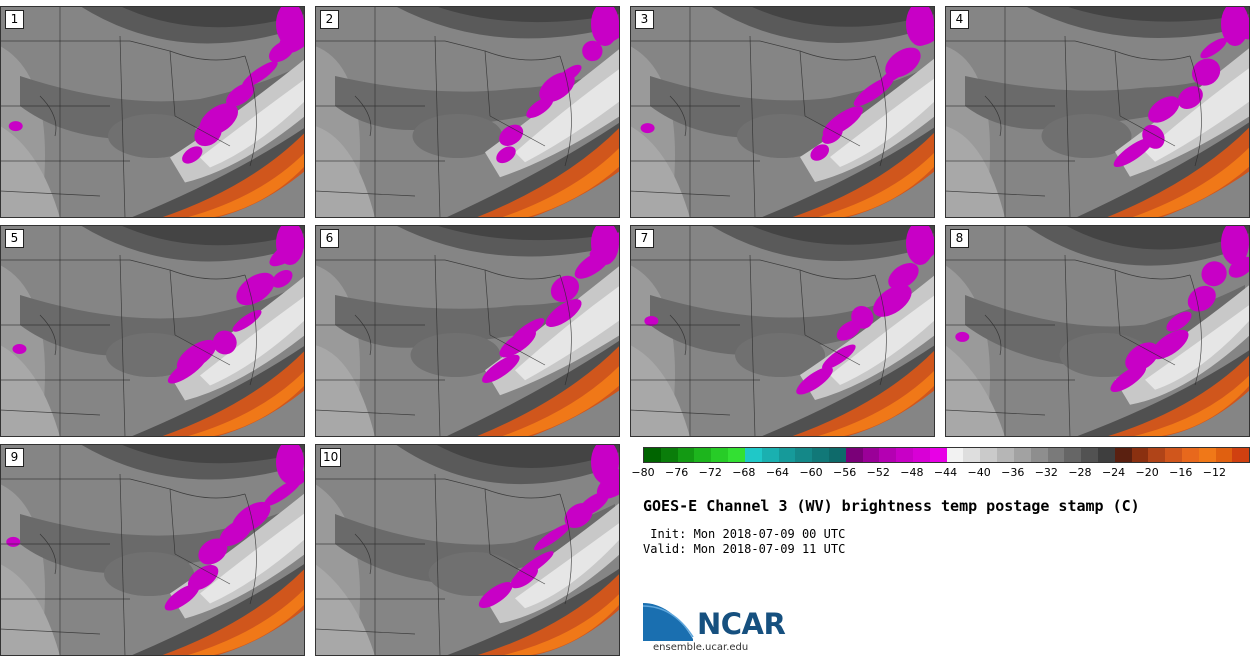 The image size is (1260, 657). I want to click on colorbar-tick-label: −36, so click(1013, 472).